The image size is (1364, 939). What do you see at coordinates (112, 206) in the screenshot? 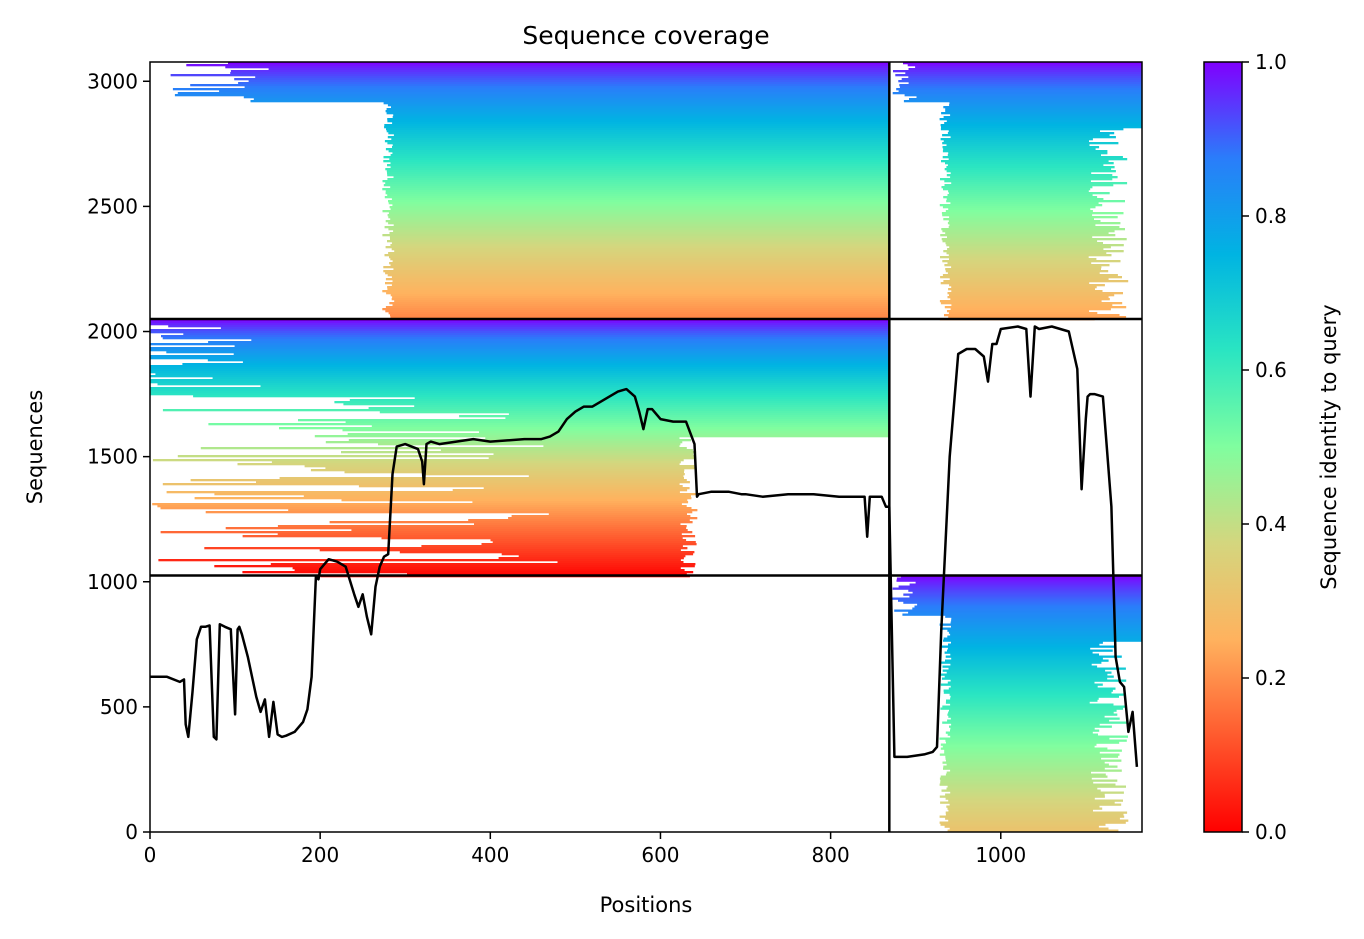
I see `y-tick-label: 2500` at bounding box center [112, 206].